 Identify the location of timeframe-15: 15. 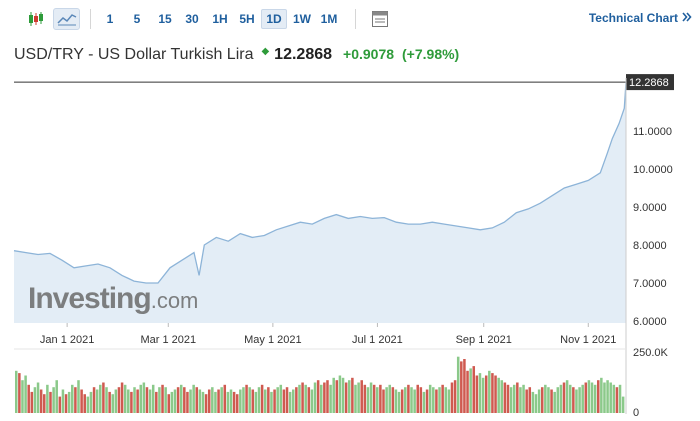
(165, 19).